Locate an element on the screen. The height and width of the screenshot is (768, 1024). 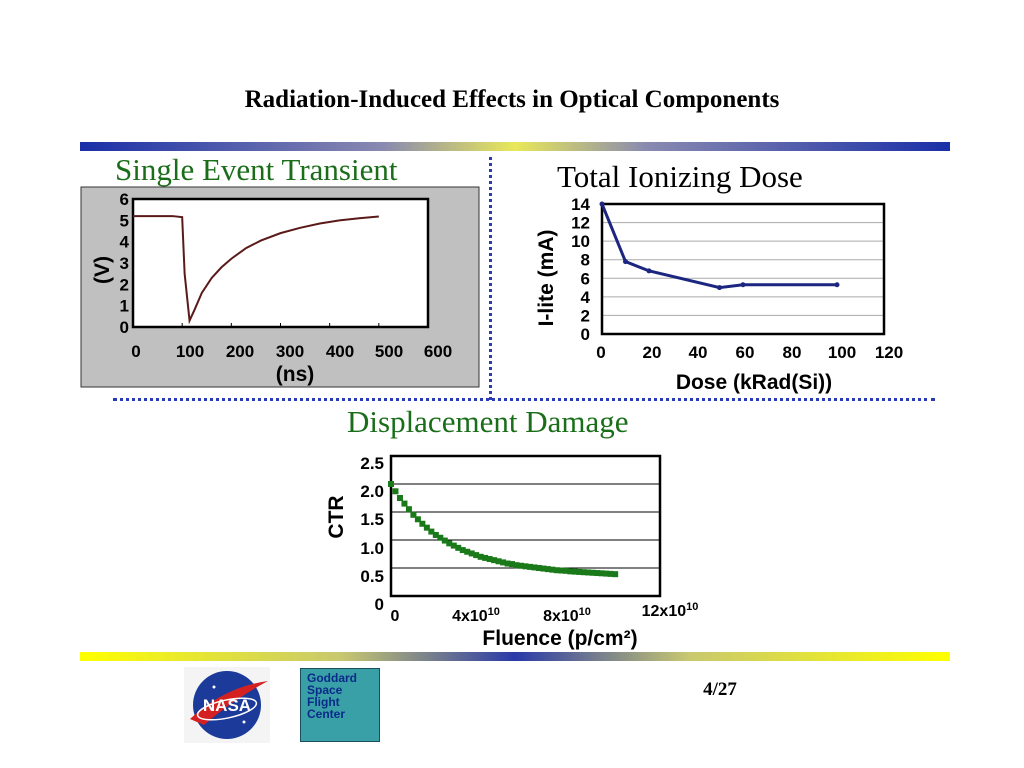
tid-y-axis-label: I-lite (mA) is located at coordinates (546, 278).